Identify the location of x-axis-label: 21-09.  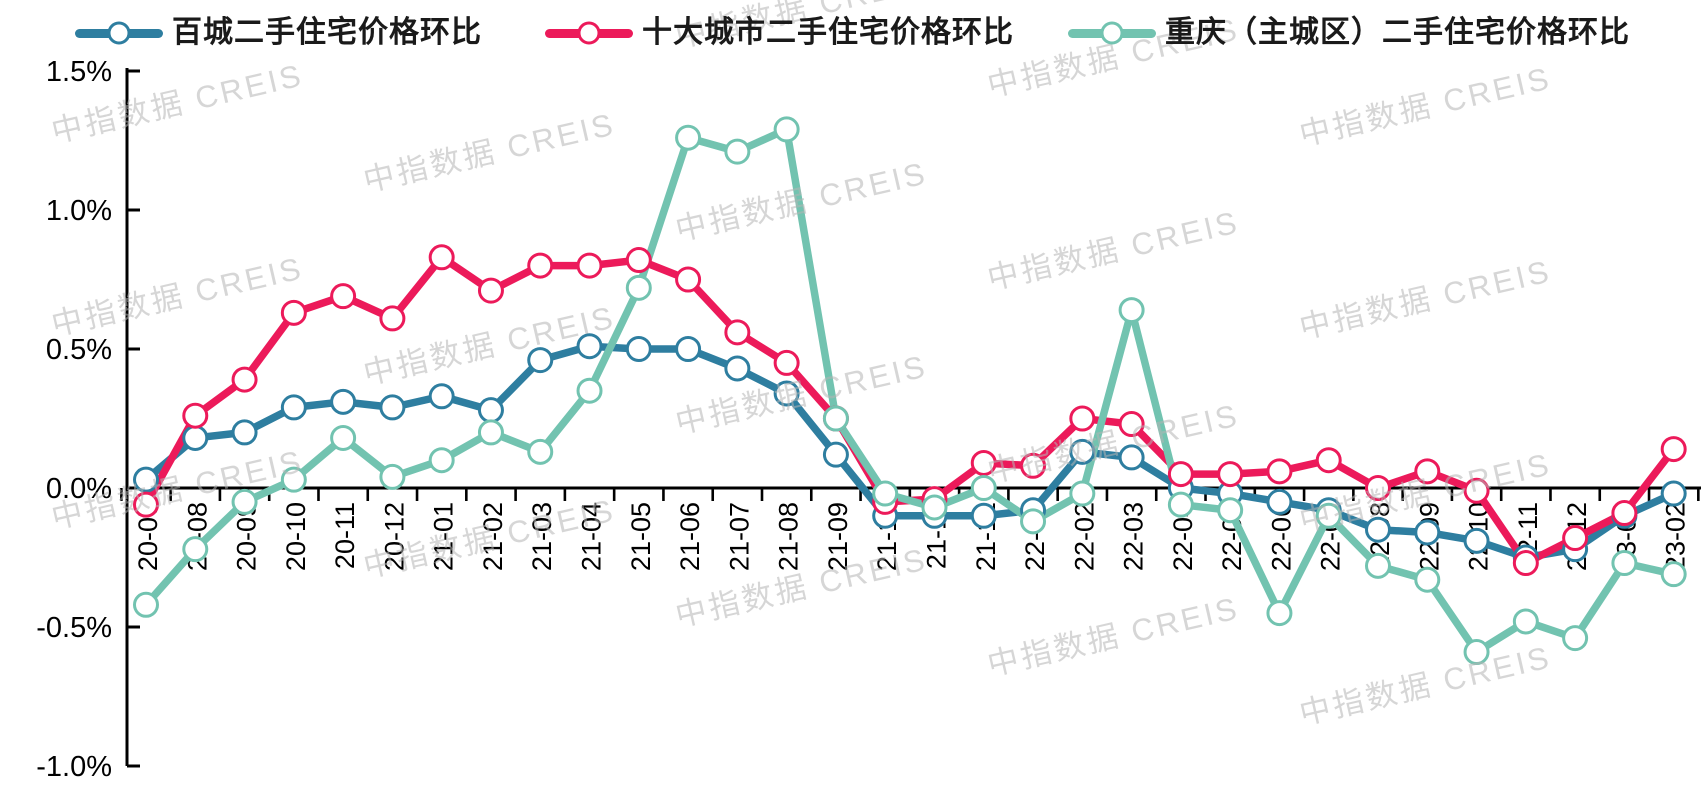
(838, 536).